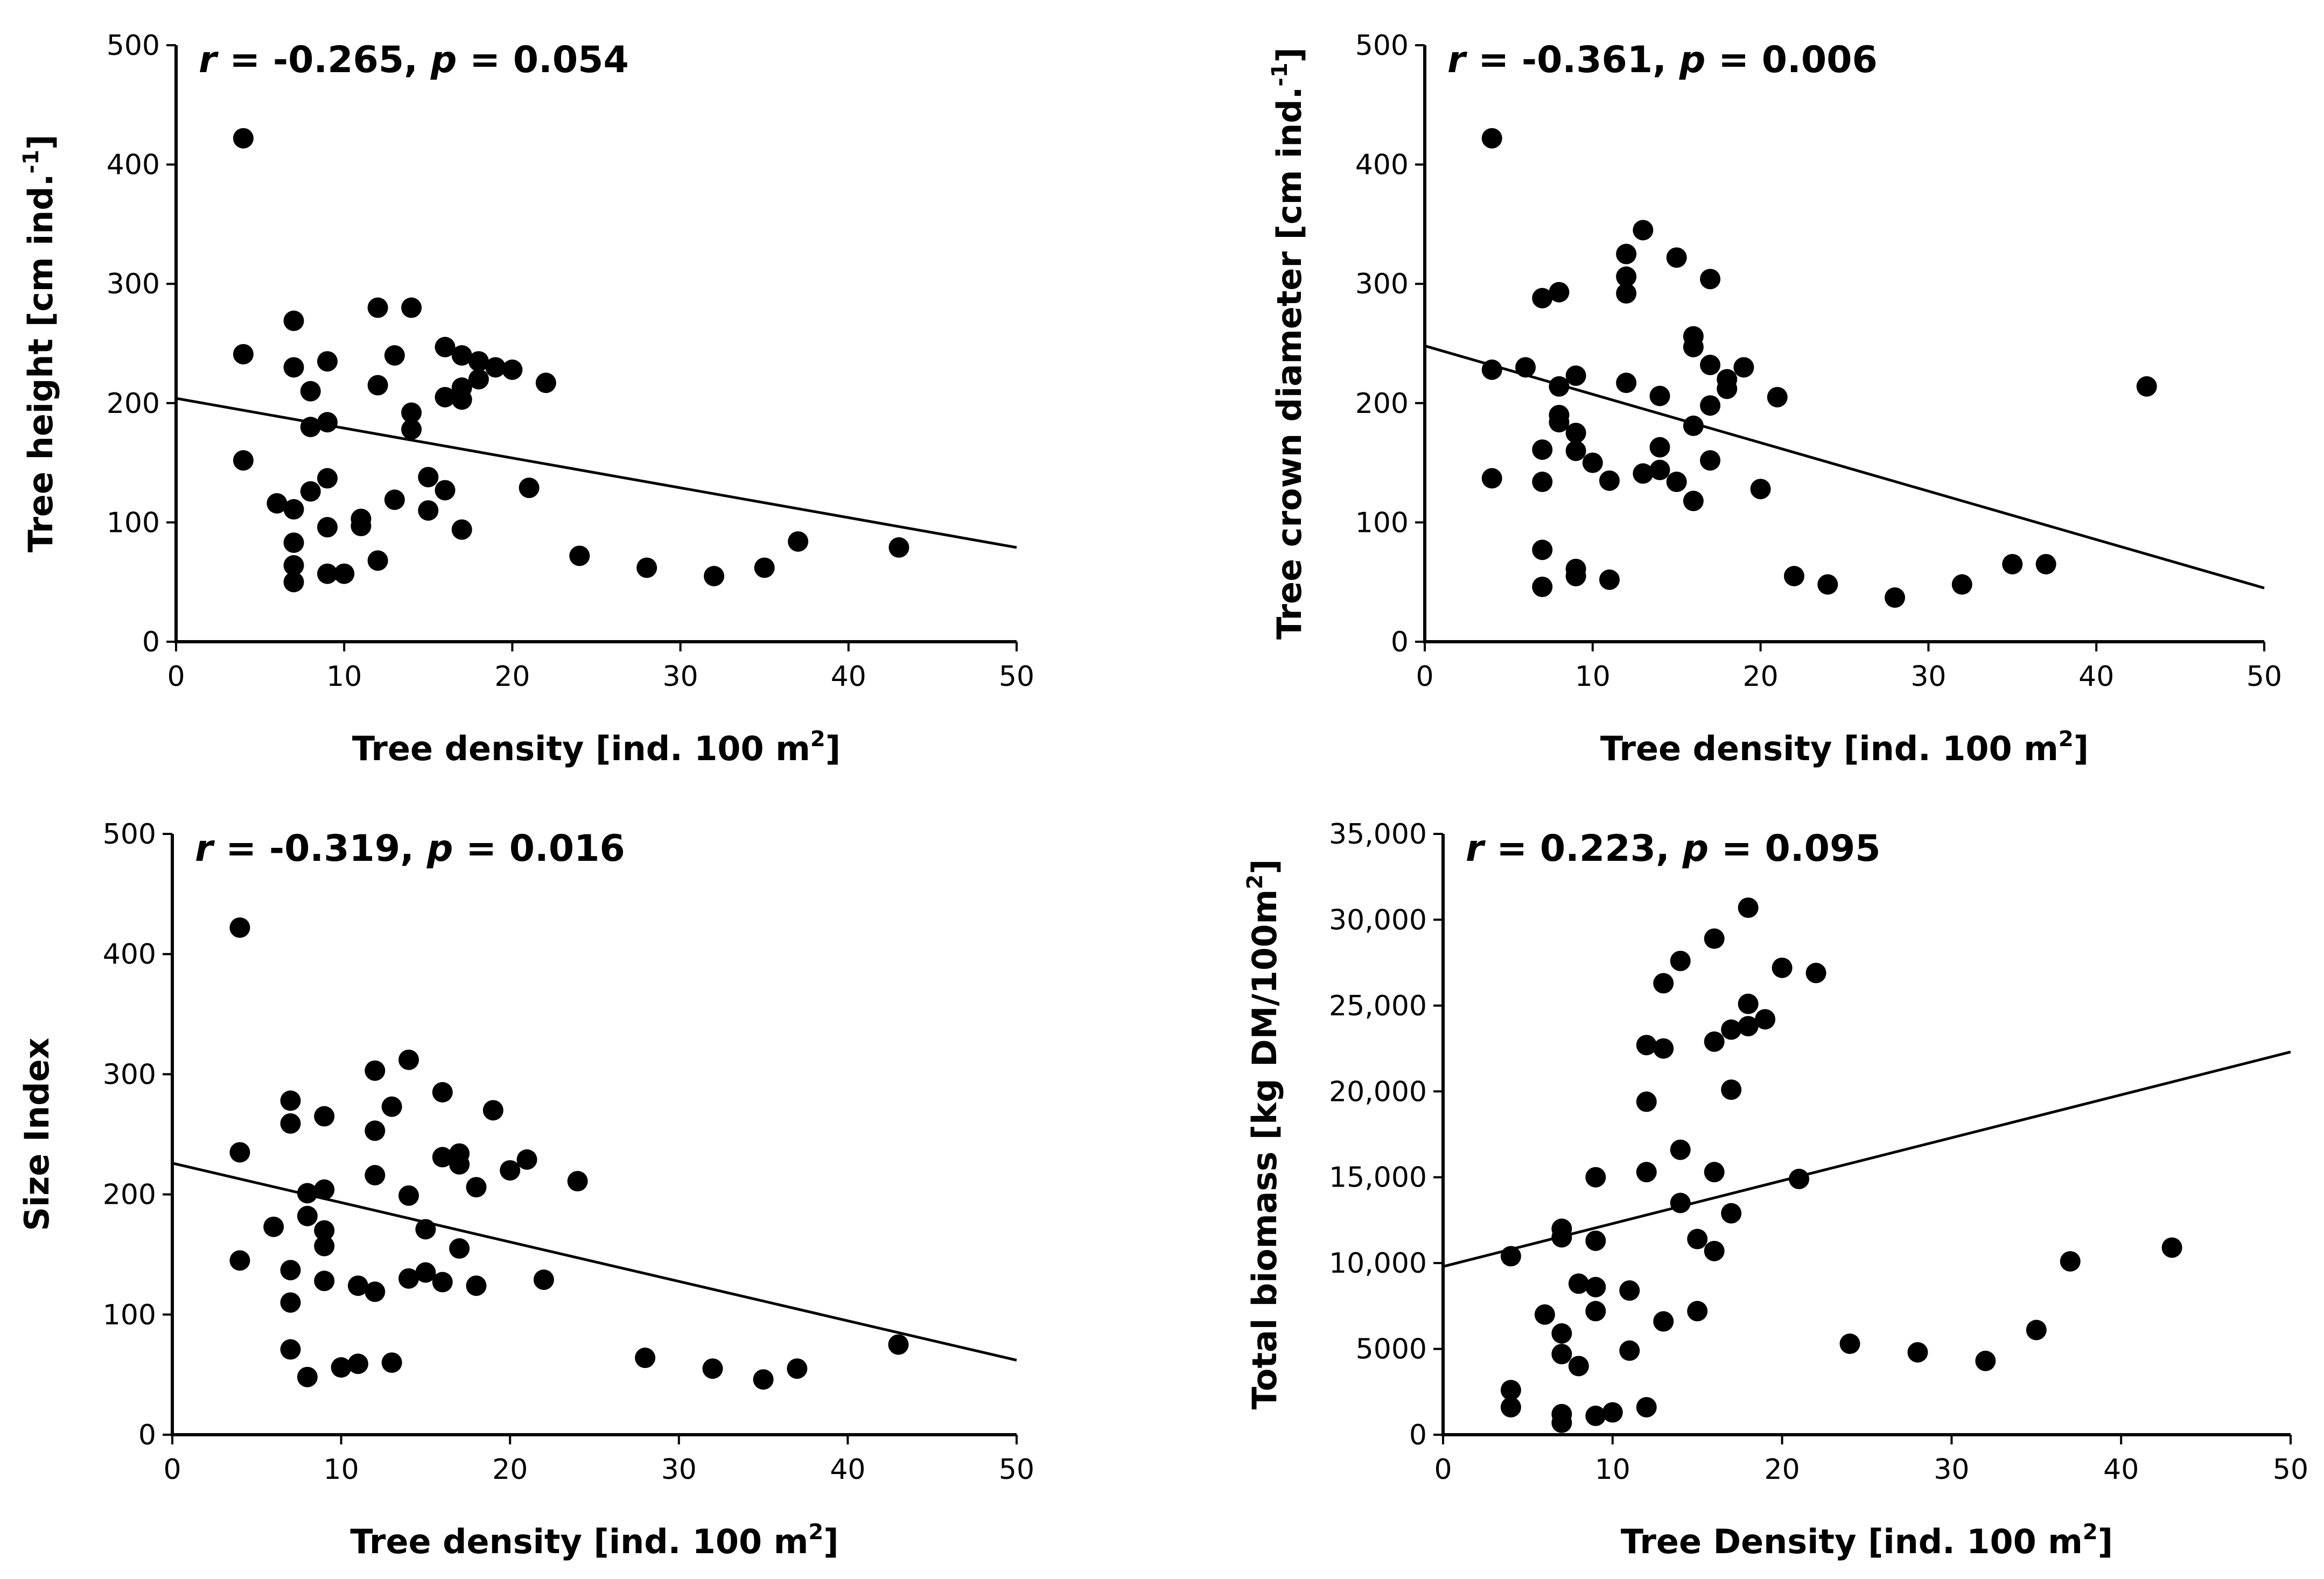 The width and height of the screenshot is (2324, 1579). What do you see at coordinates (1794, 848) in the screenshot?
I see `stat-p-value: = 0.095` at bounding box center [1794, 848].